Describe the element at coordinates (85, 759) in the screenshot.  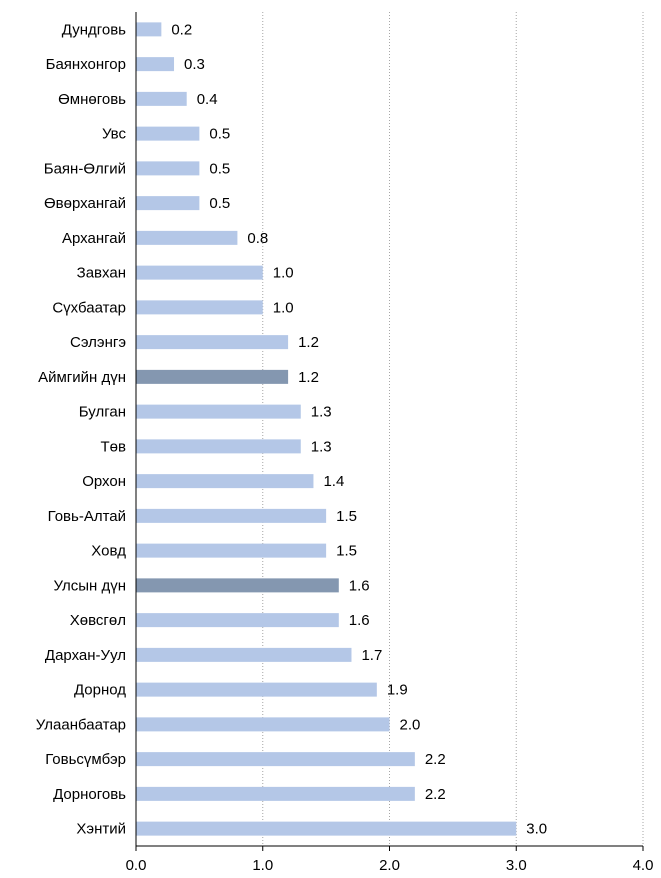
I see `category-label: Говьсүмбэр` at that location.